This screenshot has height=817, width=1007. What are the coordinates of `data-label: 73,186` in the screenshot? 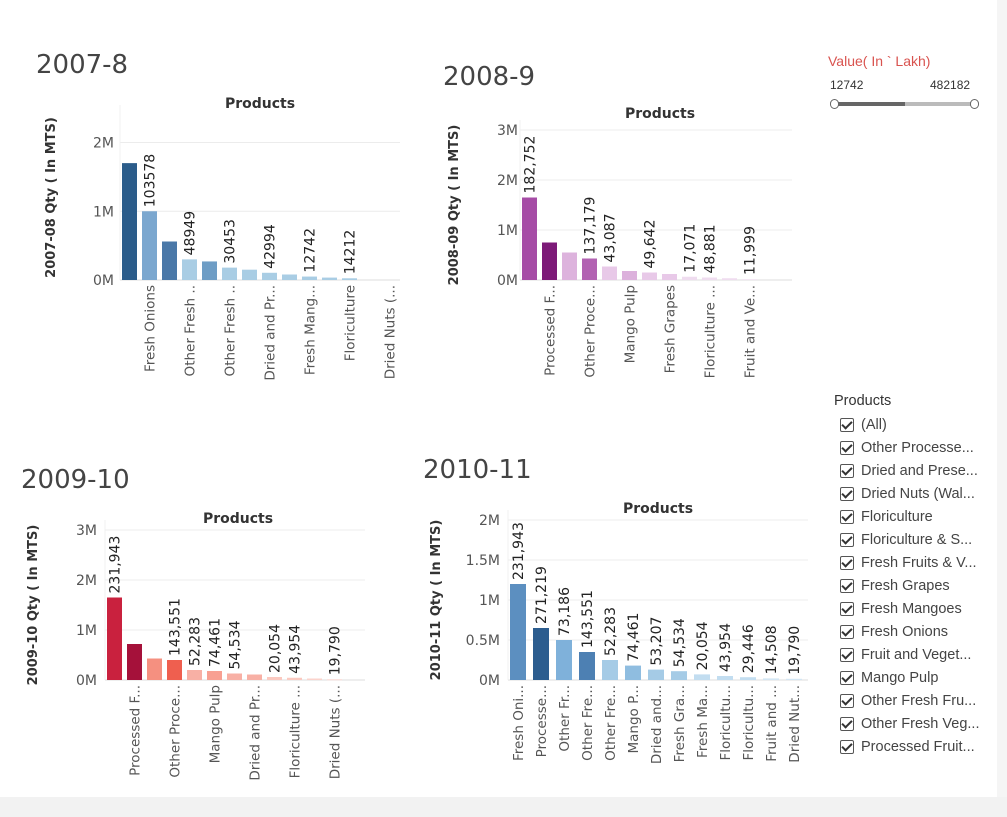 It's located at (565, 611).